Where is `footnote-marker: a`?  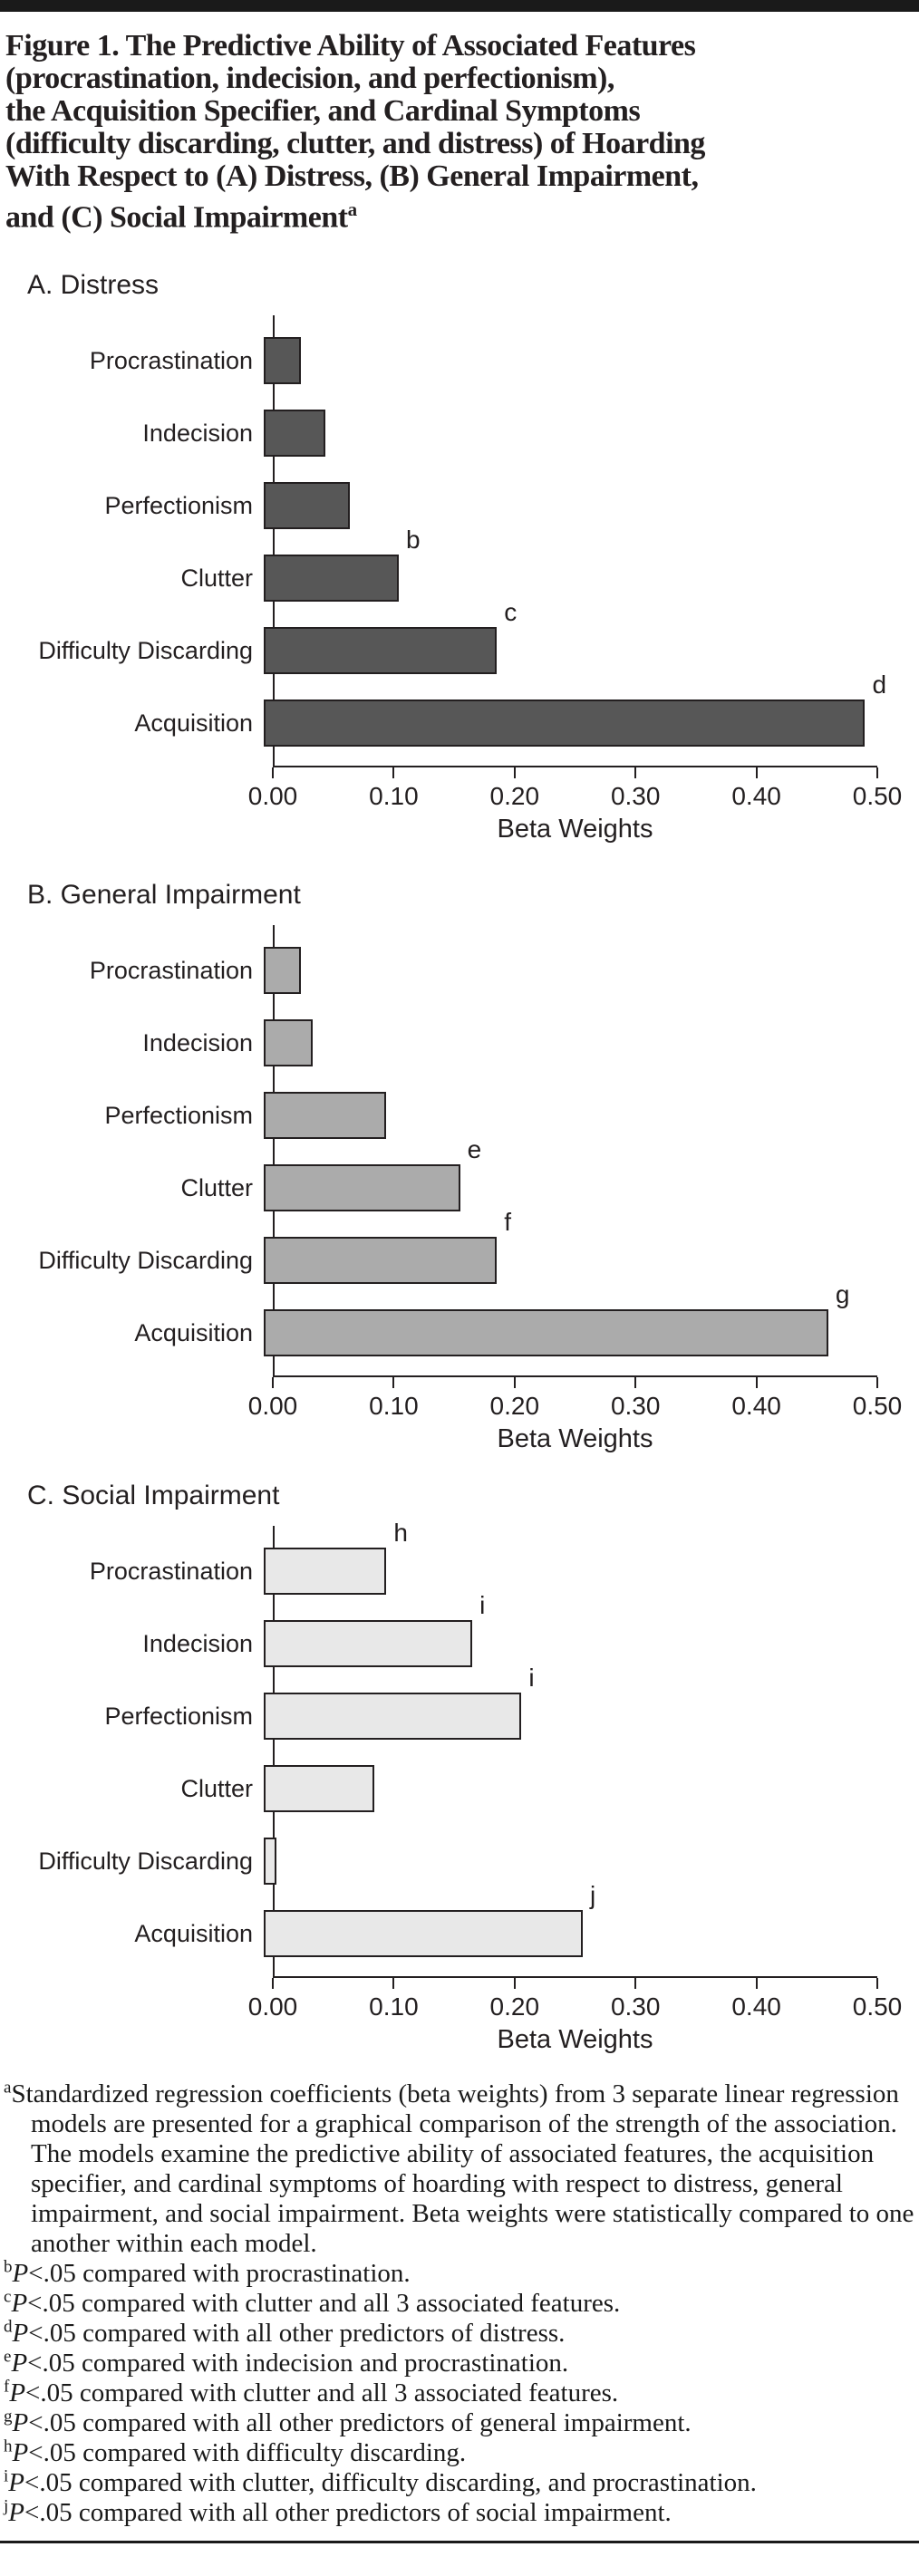
footnote-marker: a is located at coordinates (8, 2088).